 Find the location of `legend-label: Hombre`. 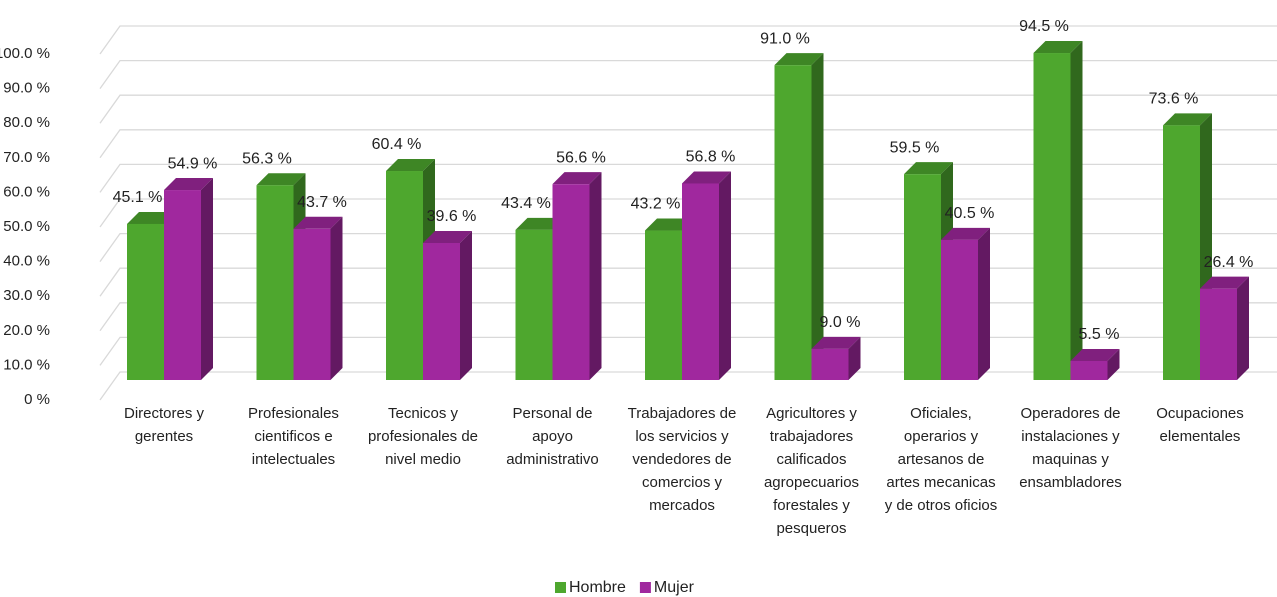

legend-label: Hombre is located at coordinates (597, 587).